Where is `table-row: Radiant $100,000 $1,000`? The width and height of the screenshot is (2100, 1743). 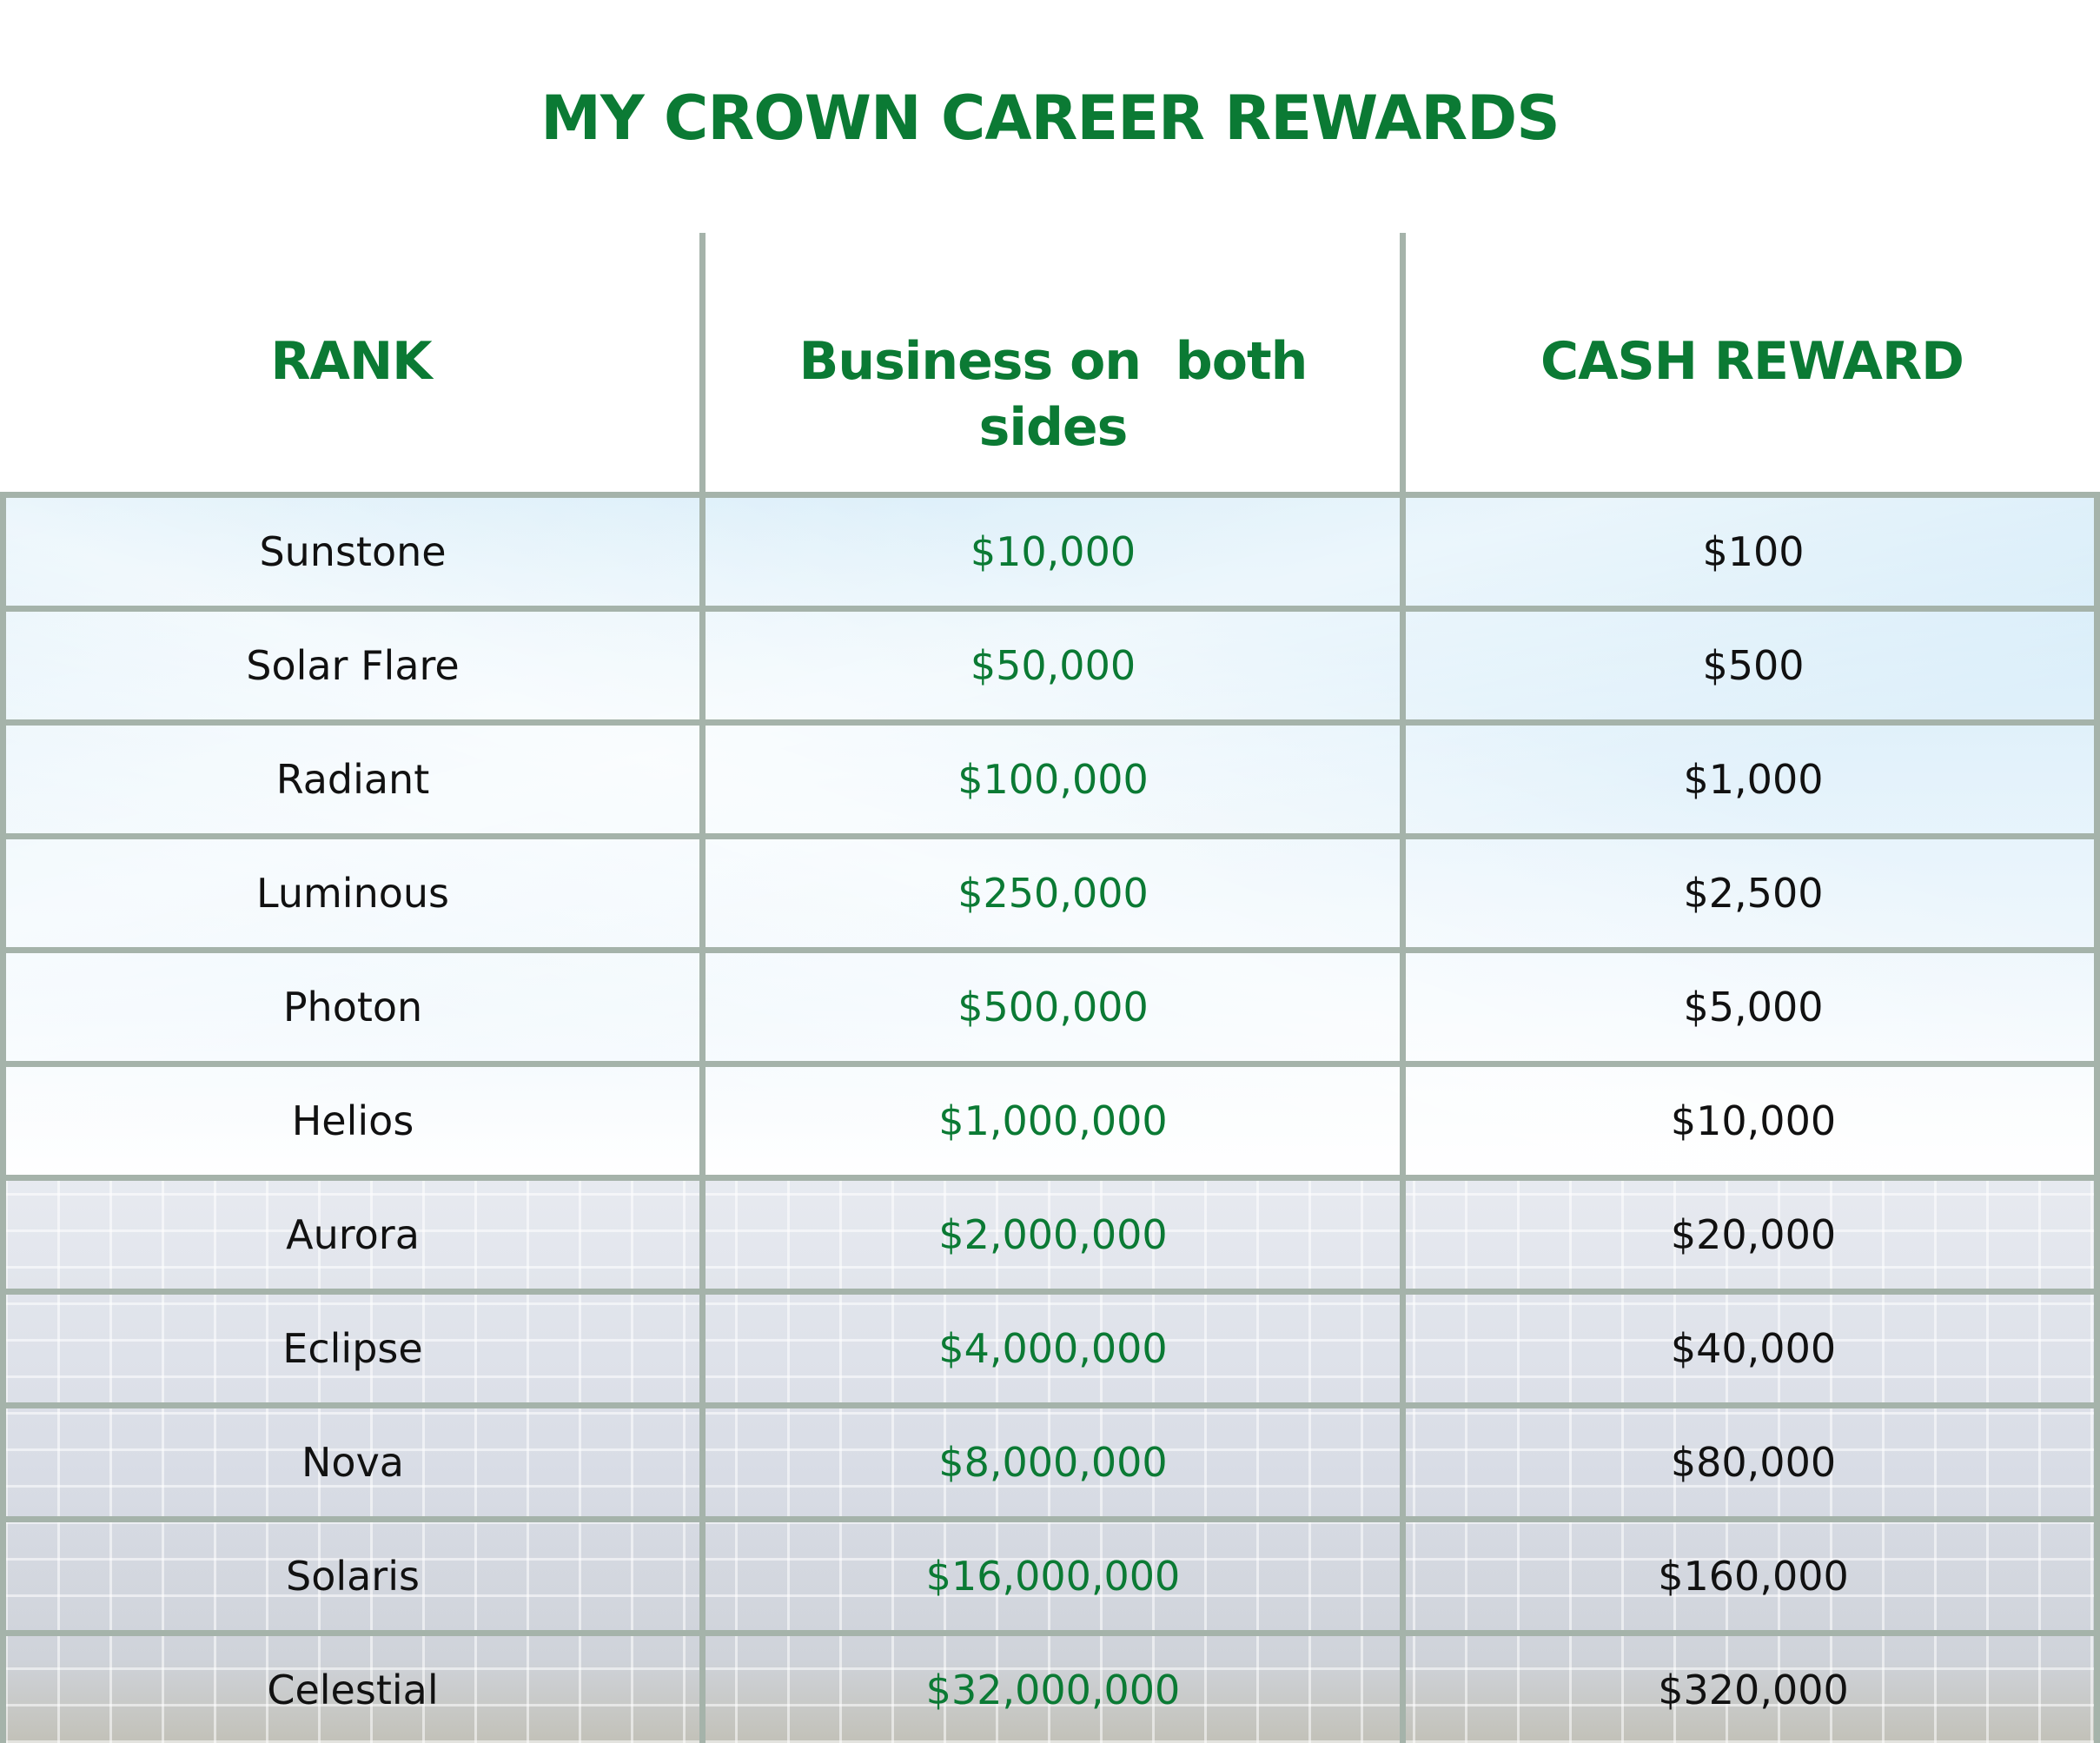
table-row: Radiant $100,000 $1,000 is located at coordinates (1052, 776).